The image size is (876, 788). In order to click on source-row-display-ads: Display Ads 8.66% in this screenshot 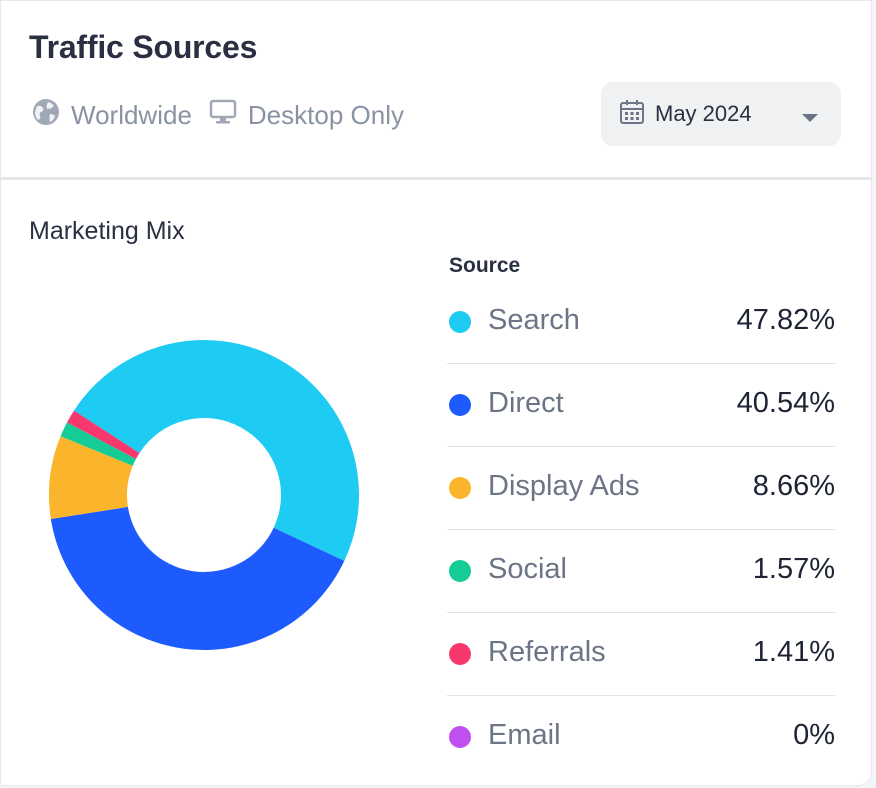, I will do `click(641, 488)`.